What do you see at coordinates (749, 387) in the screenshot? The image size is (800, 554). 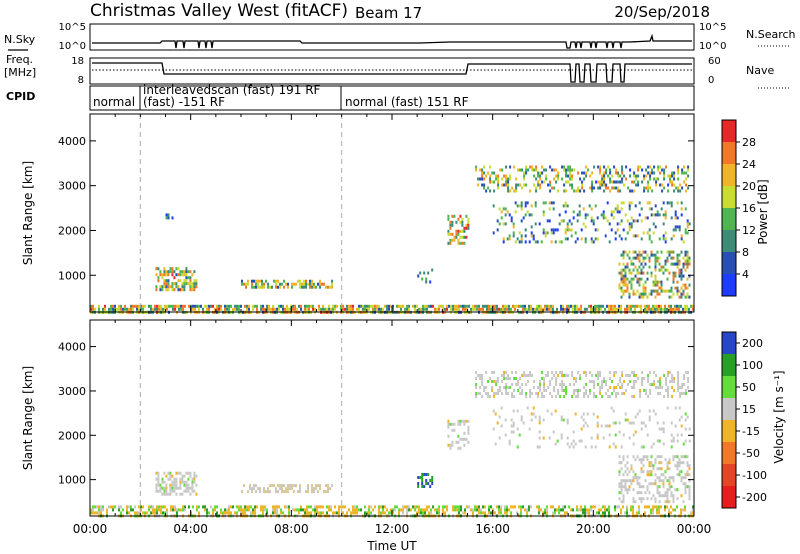 I see `colorbar-tick-label: 50` at bounding box center [749, 387].